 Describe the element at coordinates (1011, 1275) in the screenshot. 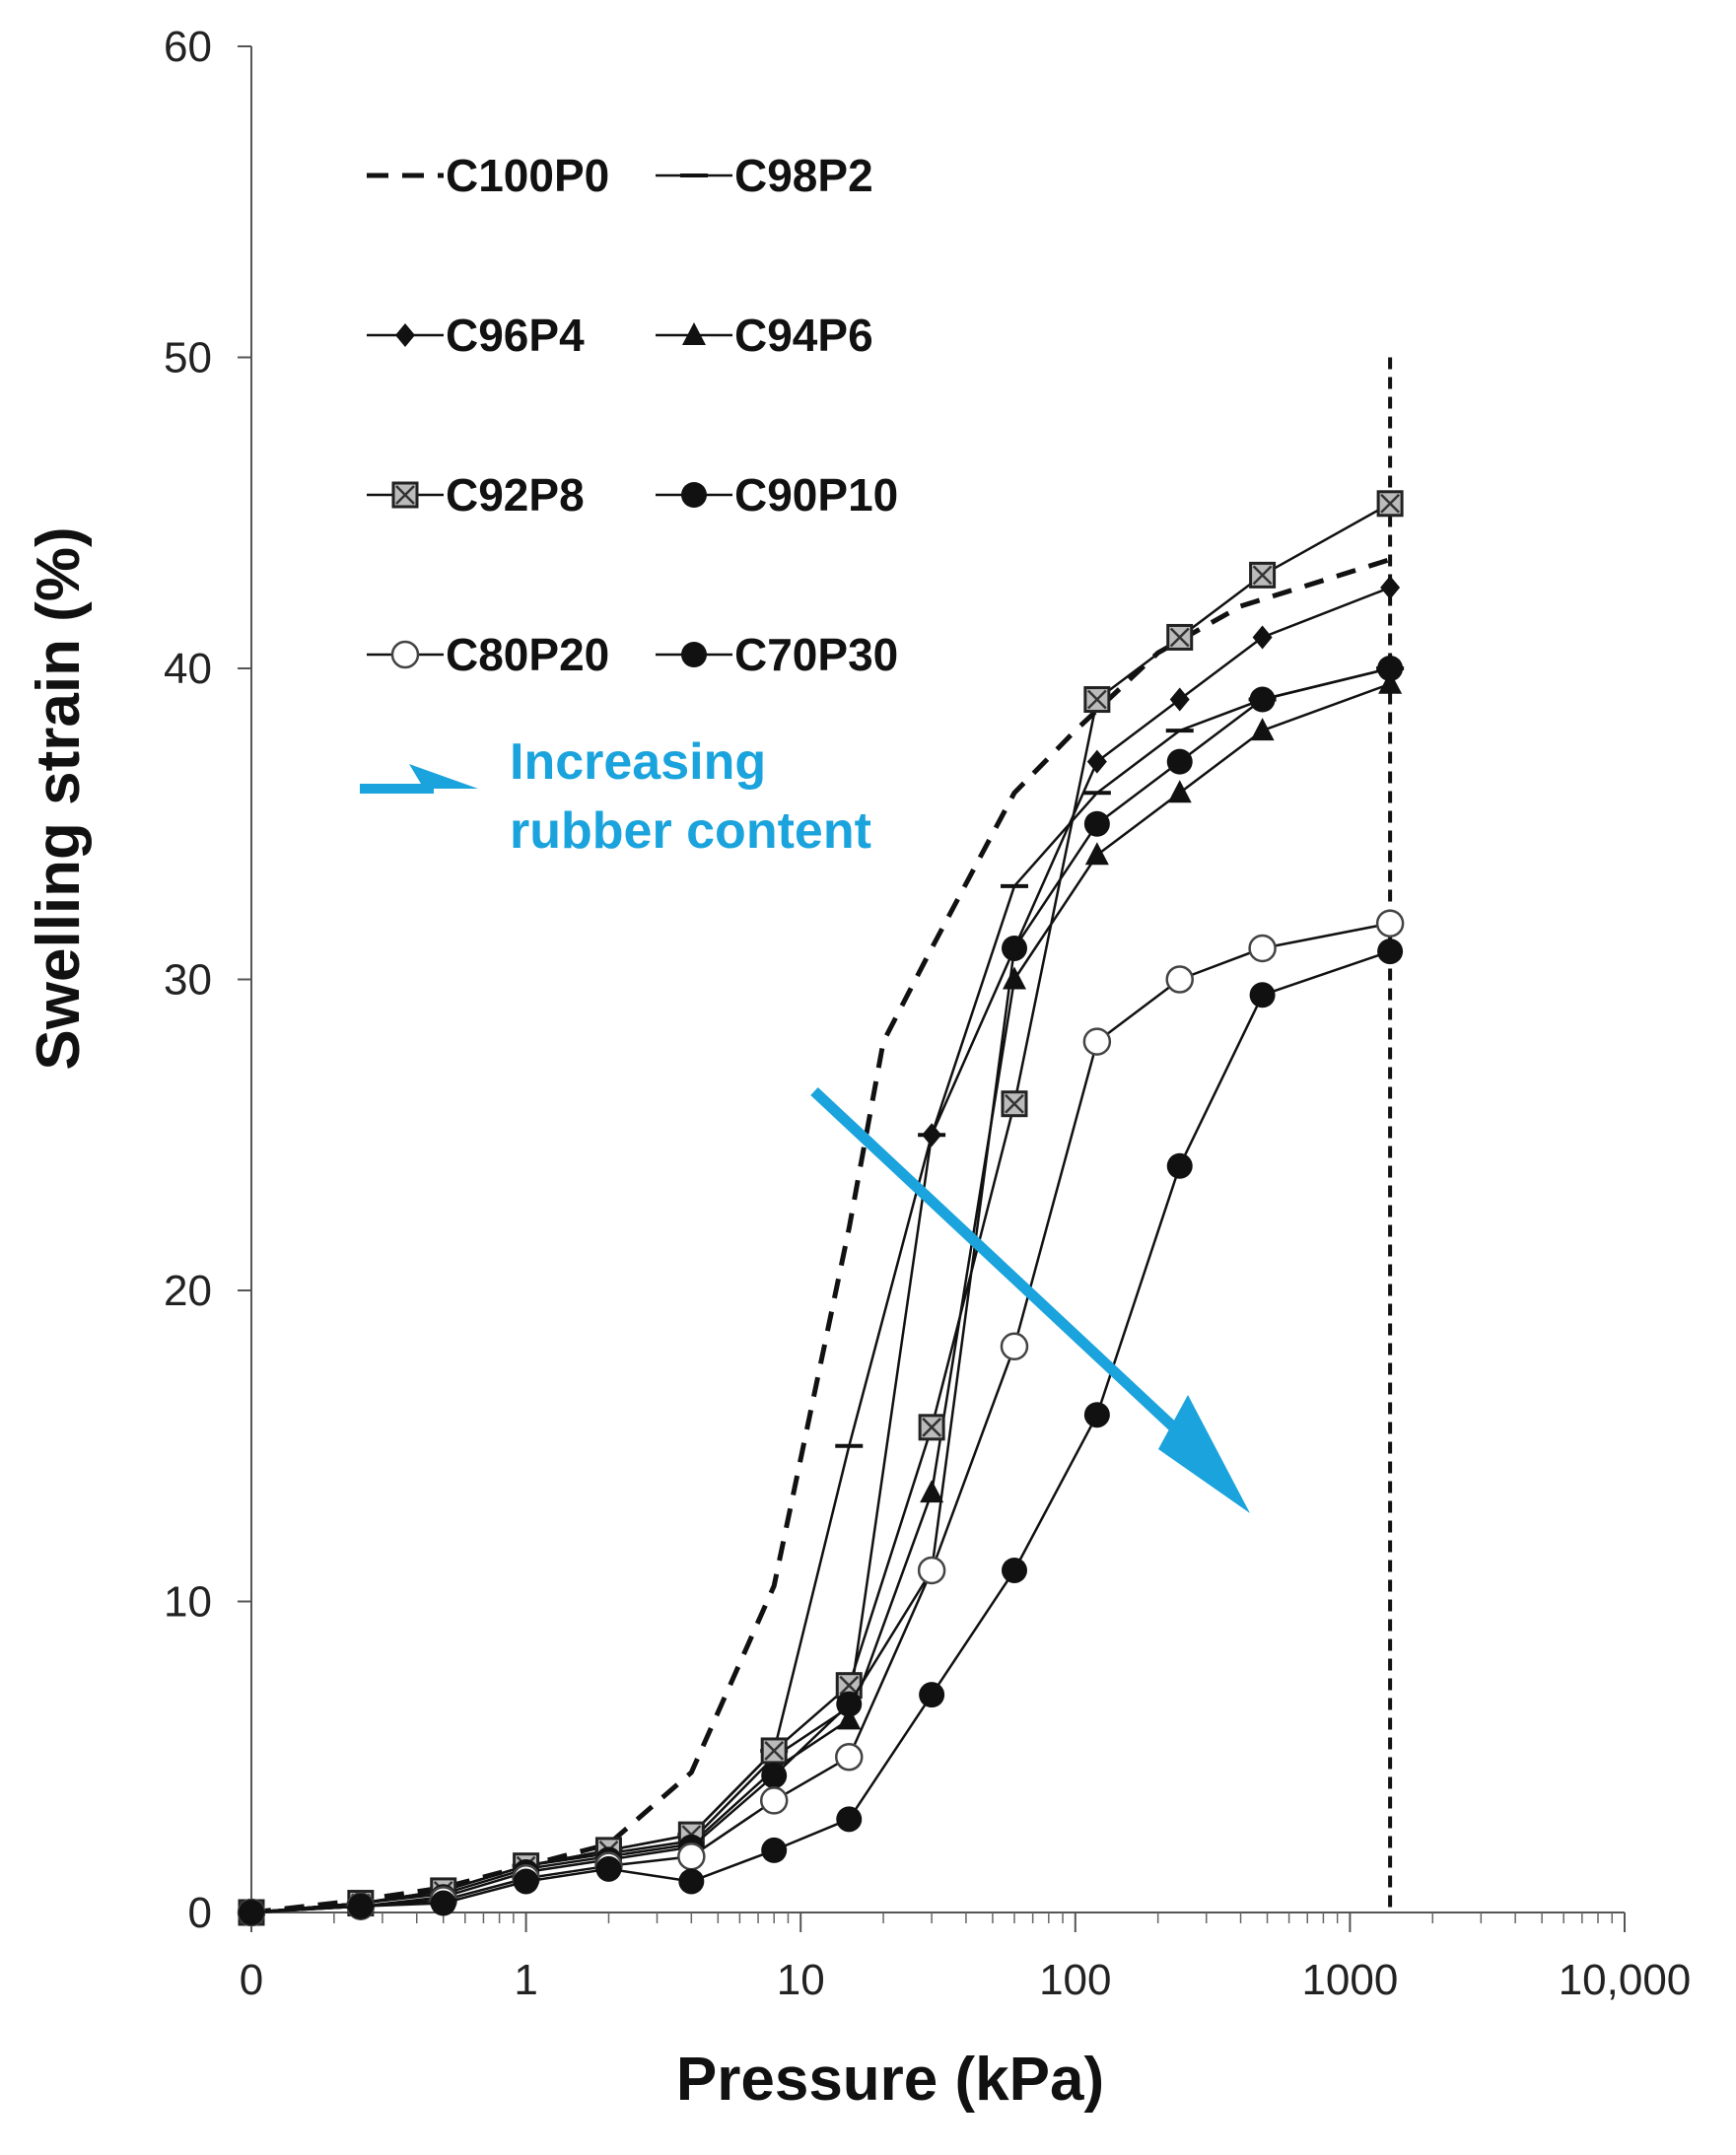

I see `trend-arrow-shaft` at that location.